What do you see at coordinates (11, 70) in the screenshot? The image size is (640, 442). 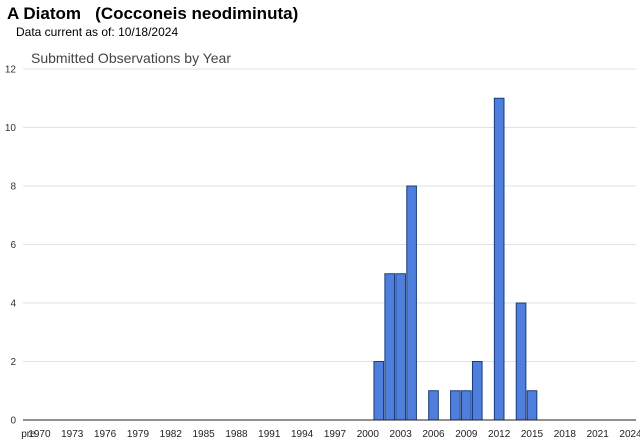 I see `y-tick-label: 12` at bounding box center [11, 70].